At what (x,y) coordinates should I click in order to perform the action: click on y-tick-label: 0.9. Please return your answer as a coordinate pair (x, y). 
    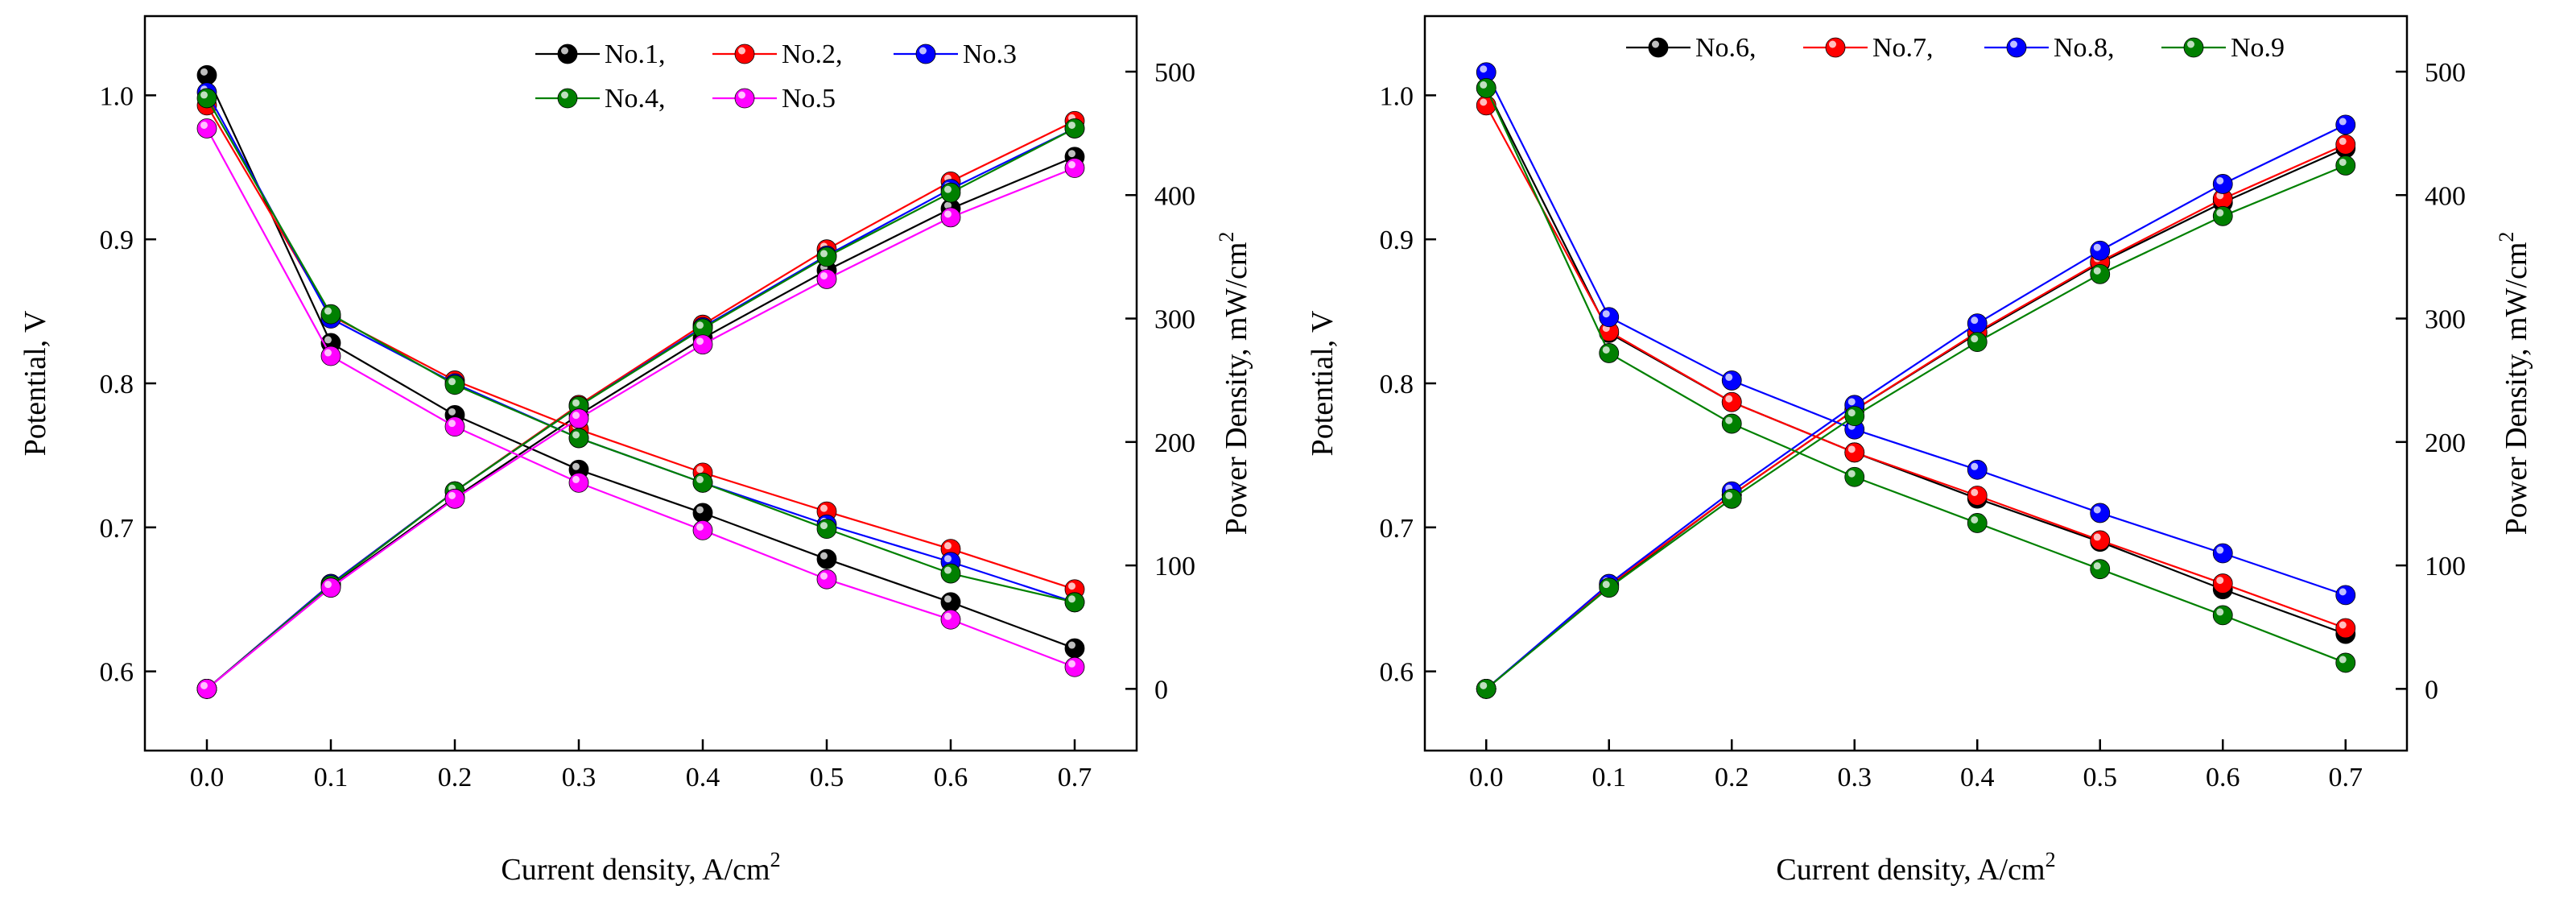
    Looking at the image, I should click on (117, 240).